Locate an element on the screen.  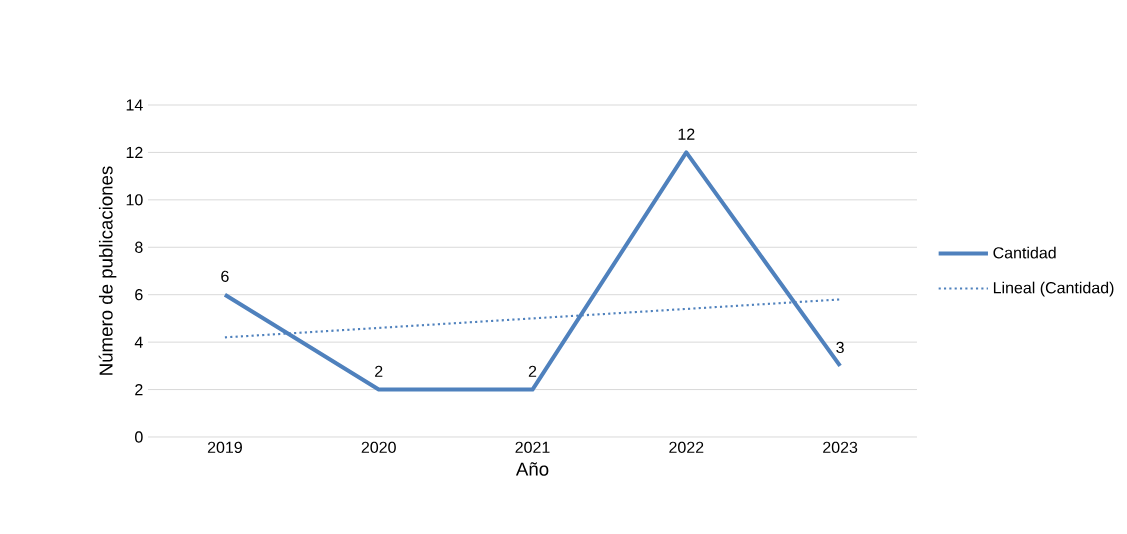
y-tick-label: 12 is located at coordinates (134, 152).